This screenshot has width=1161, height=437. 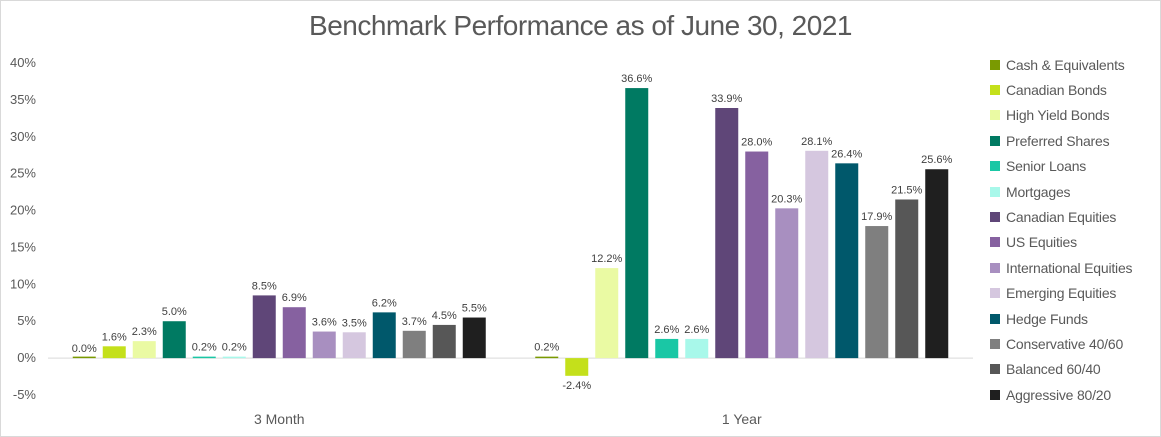 What do you see at coordinates (23, 136) in the screenshot?
I see `y-tick-label: 30%` at bounding box center [23, 136].